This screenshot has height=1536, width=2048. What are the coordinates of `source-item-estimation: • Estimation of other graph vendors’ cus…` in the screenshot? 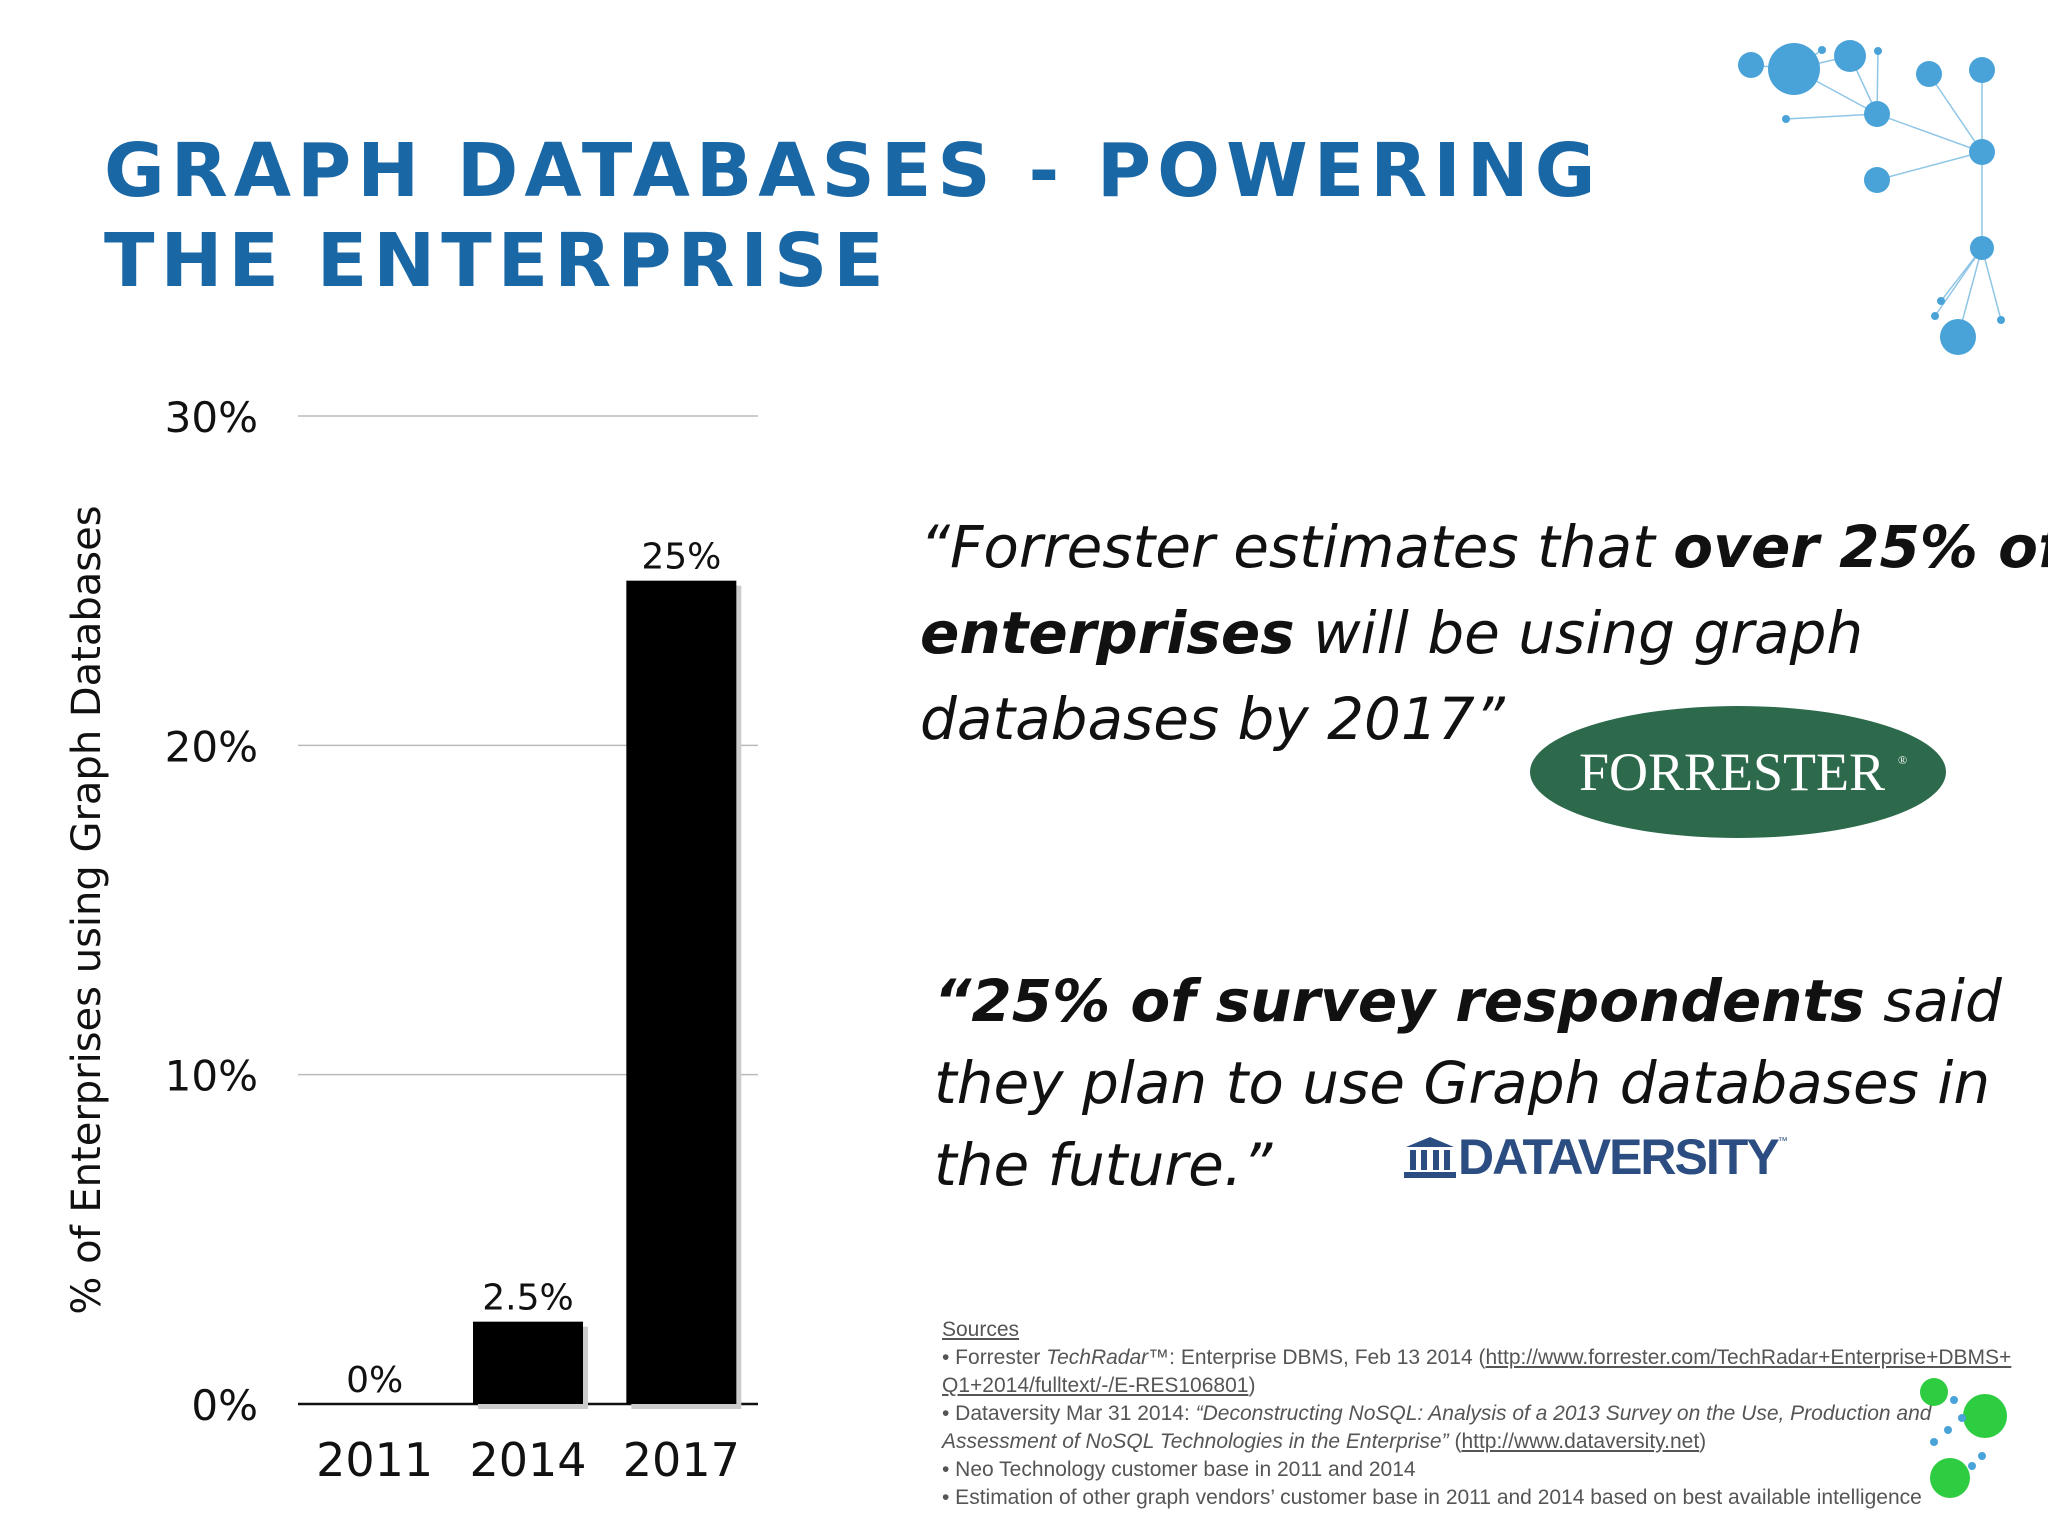 It's located at (1432, 1497).